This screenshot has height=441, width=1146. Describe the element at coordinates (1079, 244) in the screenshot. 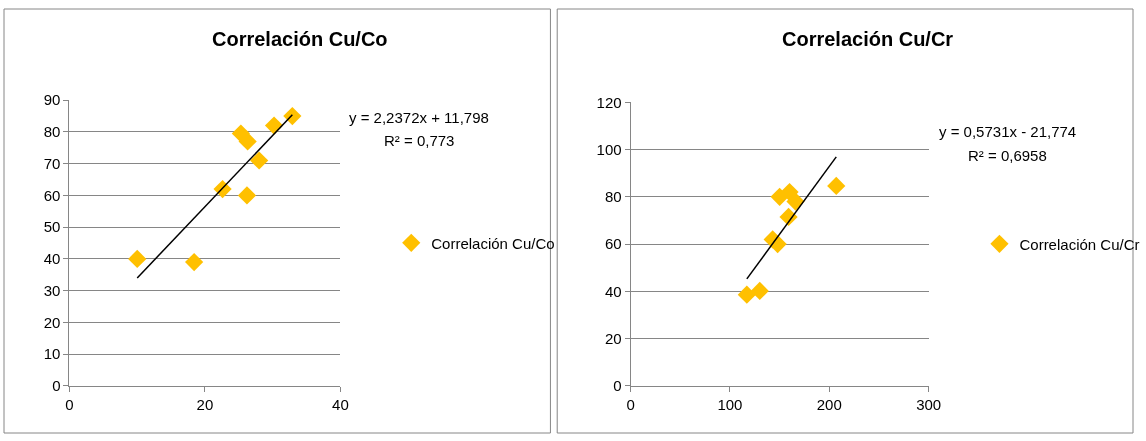

I see `legend-label: Correlación Cu/Cr` at that location.